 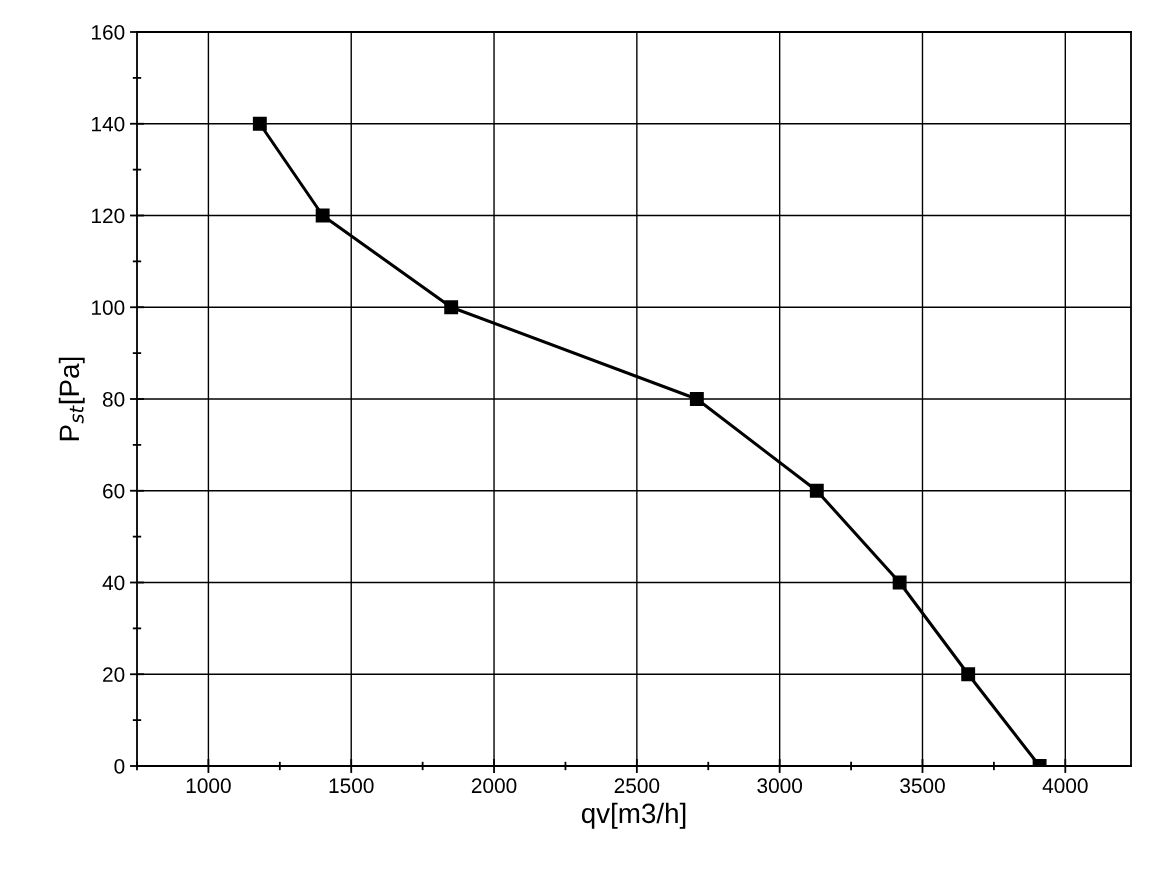 What do you see at coordinates (1065, 786) in the screenshot?
I see `x-tick-label: 4000` at bounding box center [1065, 786].